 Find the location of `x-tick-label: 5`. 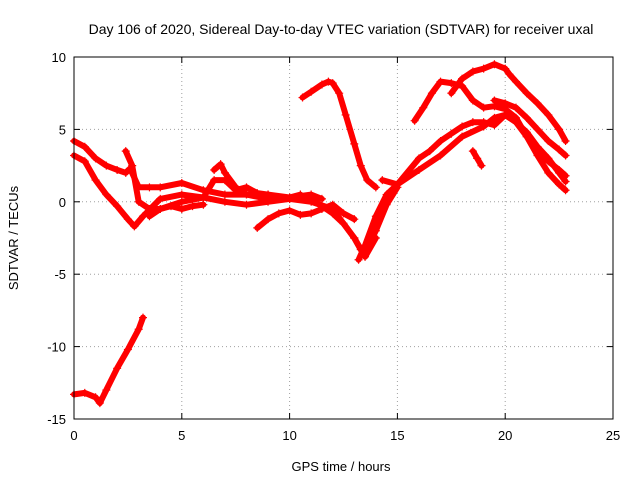

x-tick-label: 5 is located at coordinates (181, 435).